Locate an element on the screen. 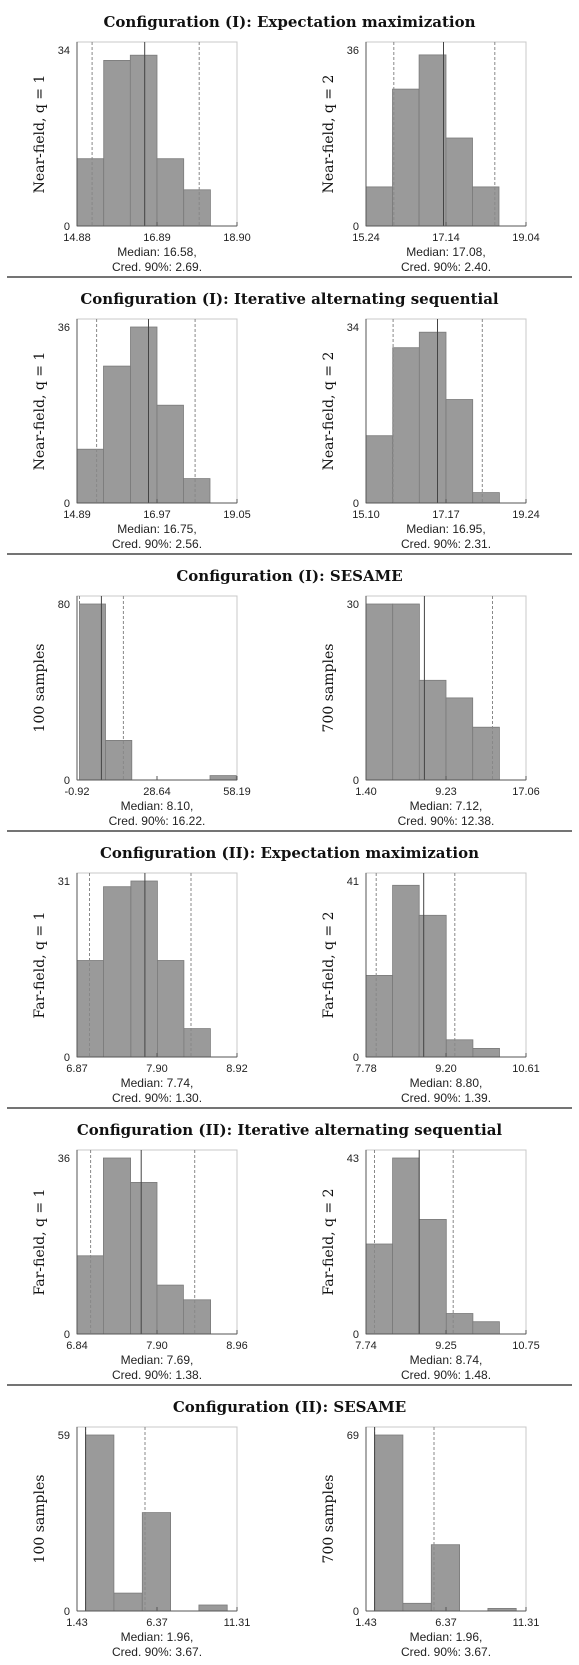 The image size is (579, 1665). y-axis-label: Far-field, q = 1 is located at coordinates (40, 1242).